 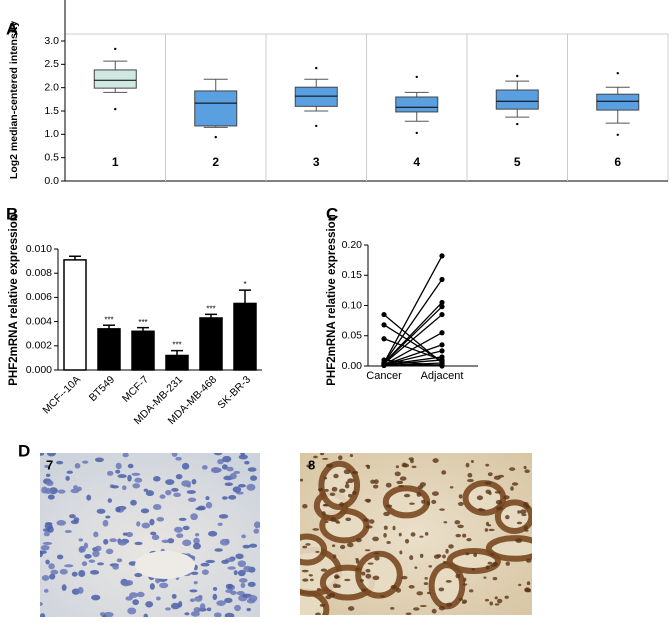 I want to click on gland, so click(x=314, y=549).